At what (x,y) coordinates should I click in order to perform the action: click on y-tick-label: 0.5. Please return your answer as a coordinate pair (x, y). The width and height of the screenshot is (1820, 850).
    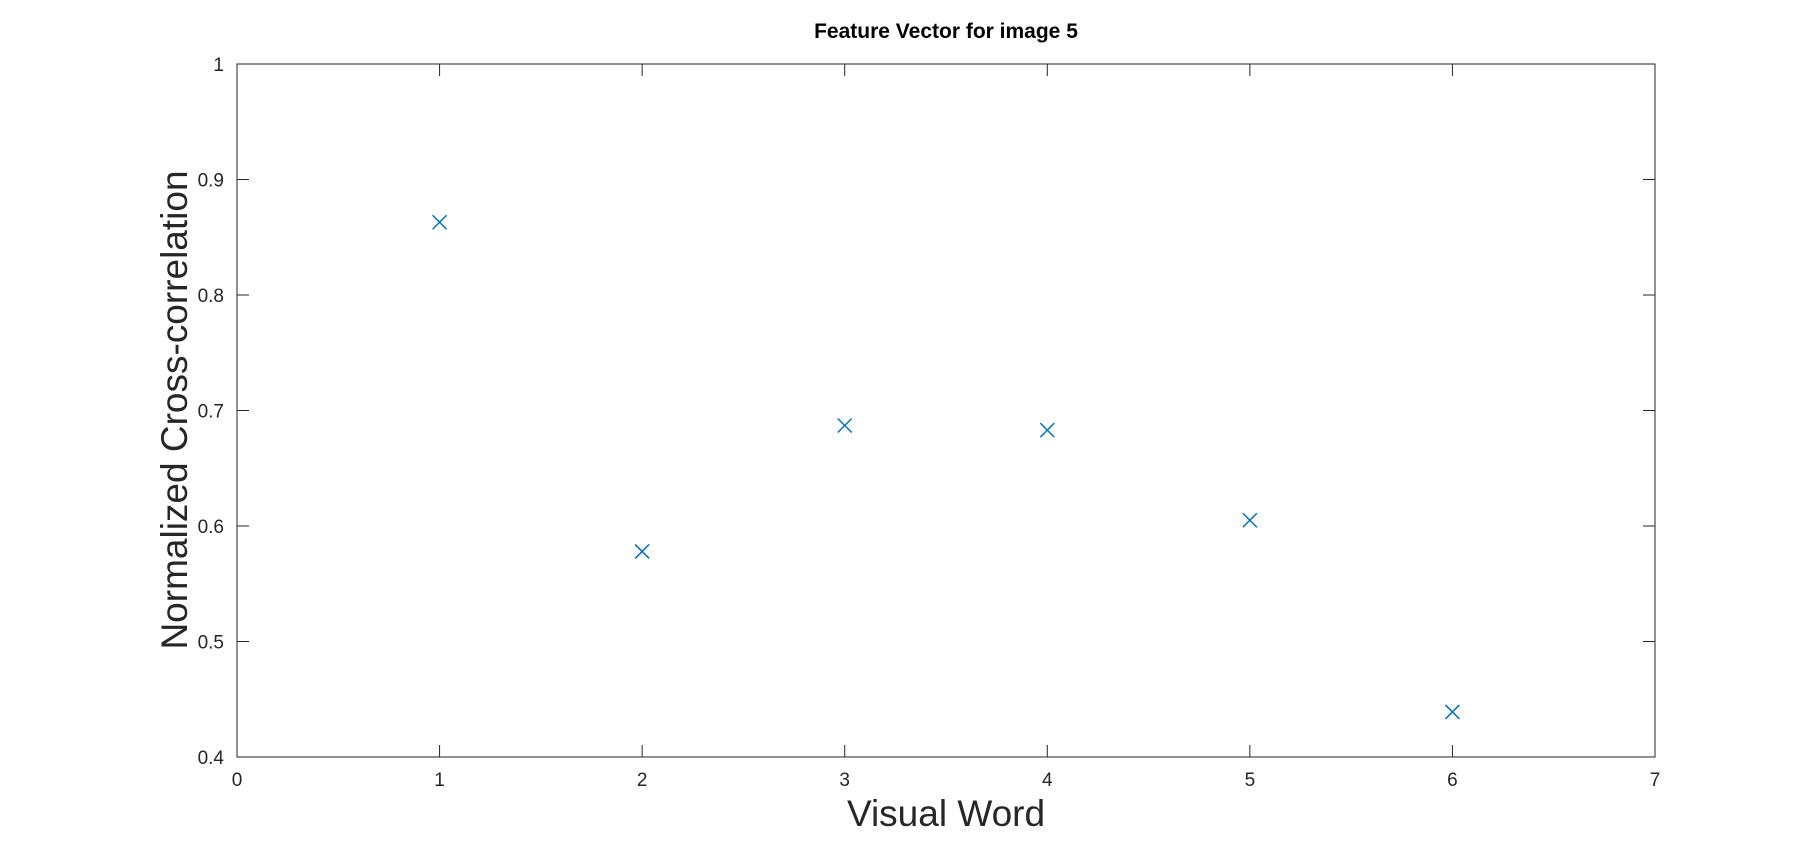
    Looking at the image, I should click on (211, 643).